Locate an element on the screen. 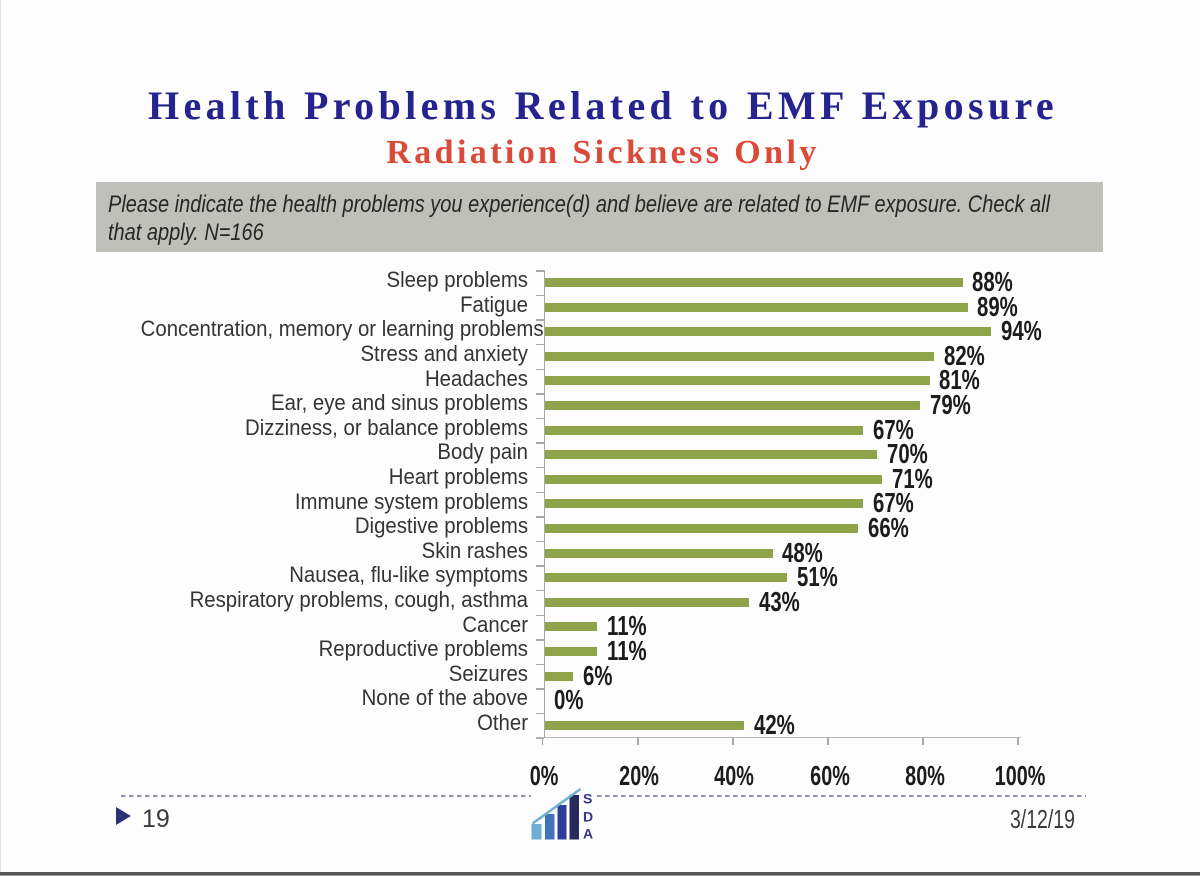  svg-text: A is located at coordinates (588, 834).